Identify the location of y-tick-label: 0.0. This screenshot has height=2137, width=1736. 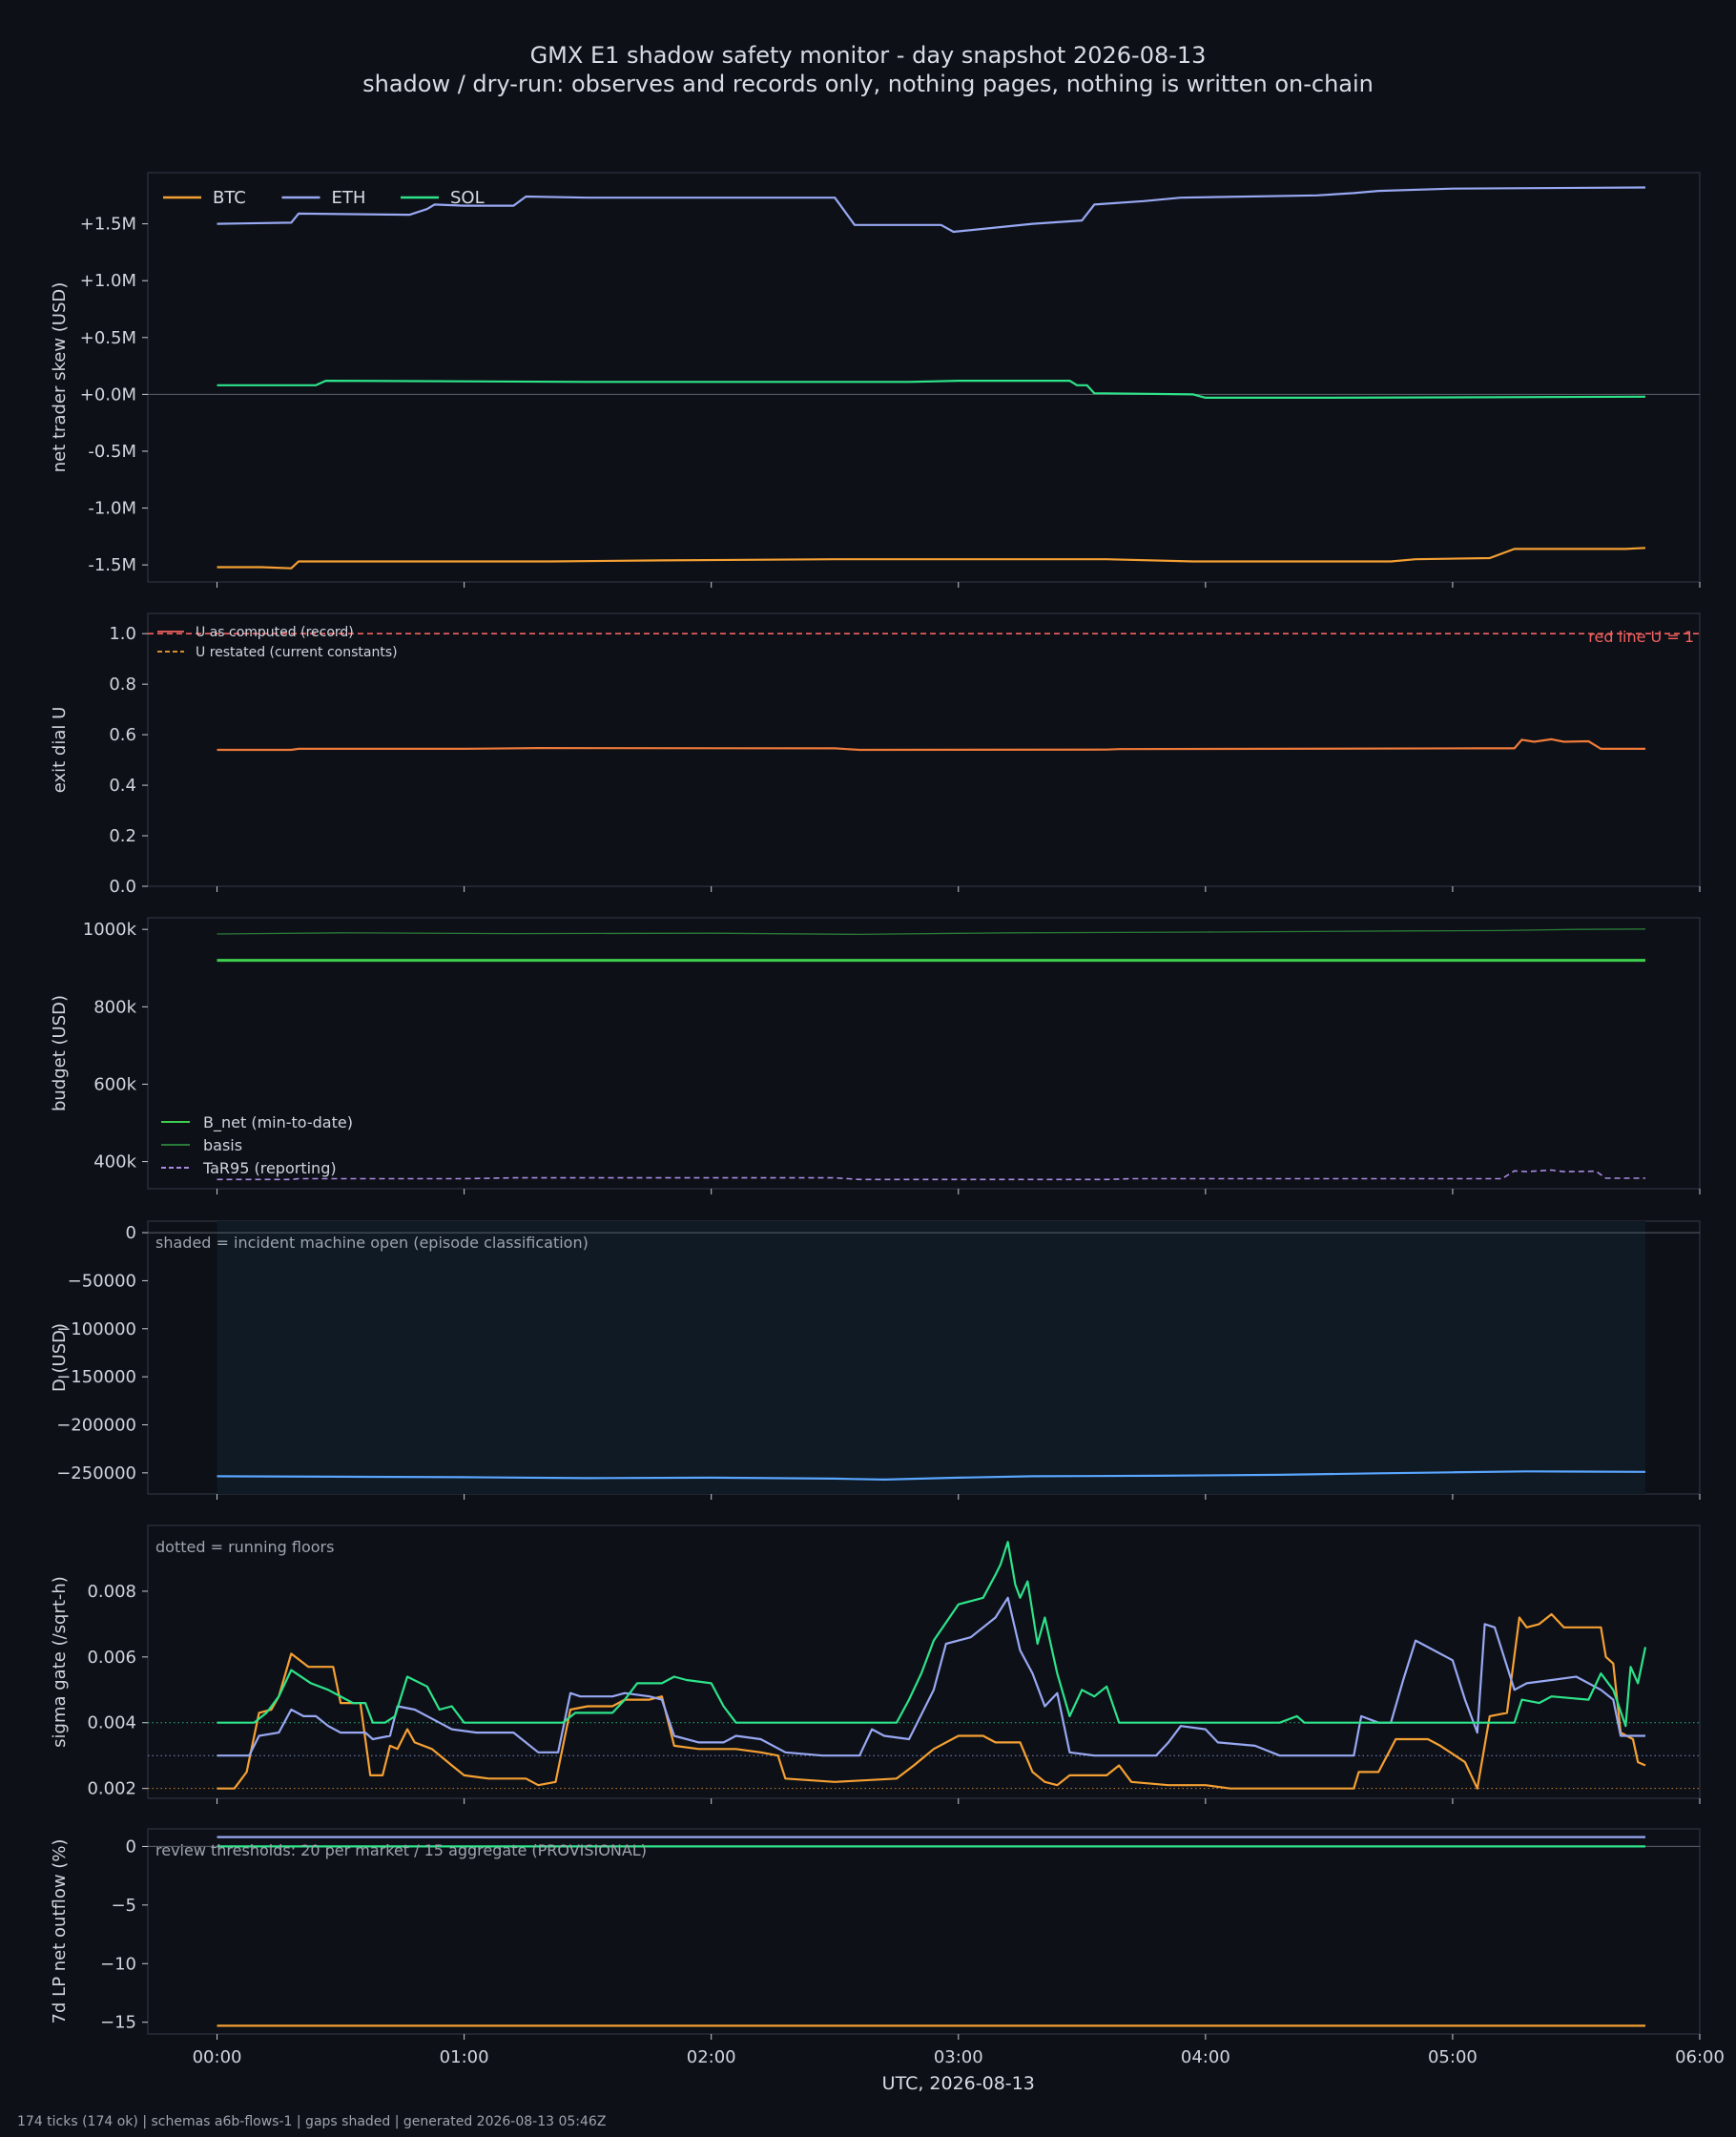
(122, 887).